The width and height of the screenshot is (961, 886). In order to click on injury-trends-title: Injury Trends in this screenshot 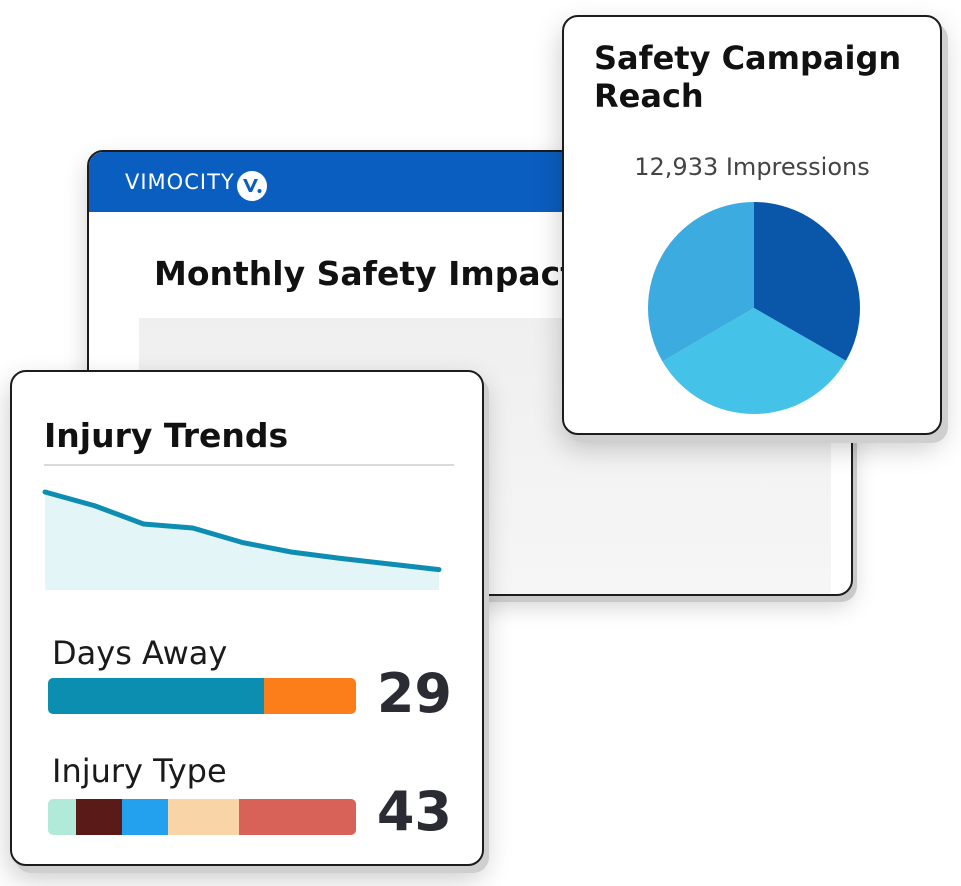, I will do `click(166, 435)`.